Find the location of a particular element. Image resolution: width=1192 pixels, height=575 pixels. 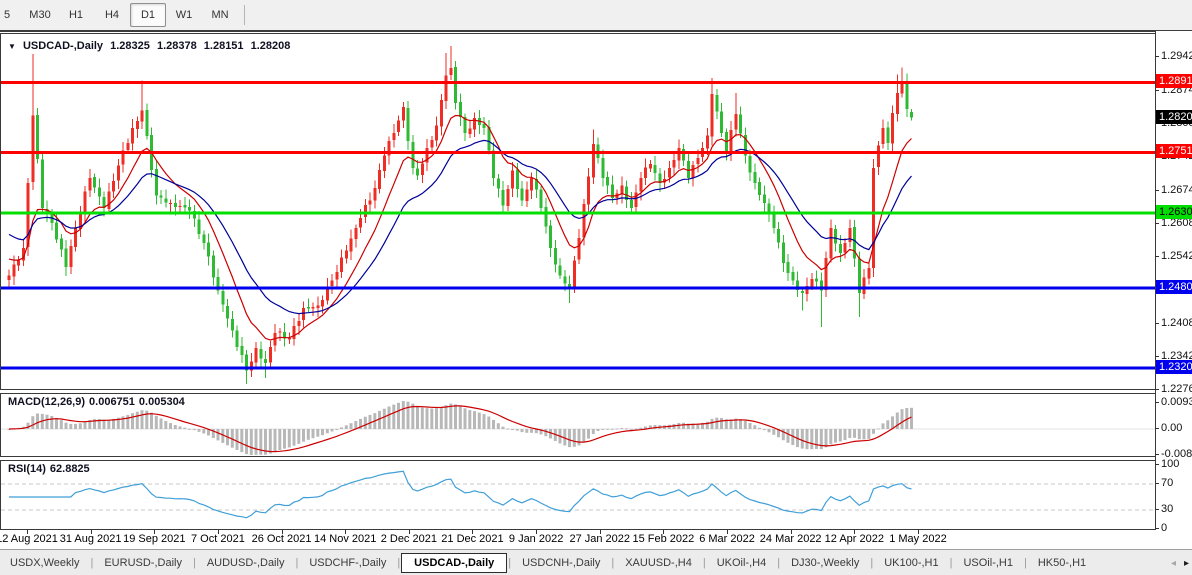

tab-hk50-h1: HK50-,H1 is located at coordinates (1062, 562).